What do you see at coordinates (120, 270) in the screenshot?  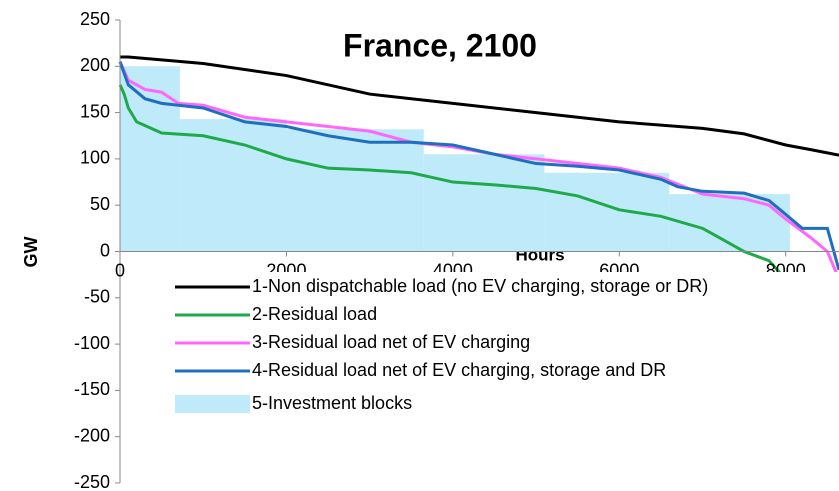 I see `x-tick-label: 0` at bounding box center [120, 270].